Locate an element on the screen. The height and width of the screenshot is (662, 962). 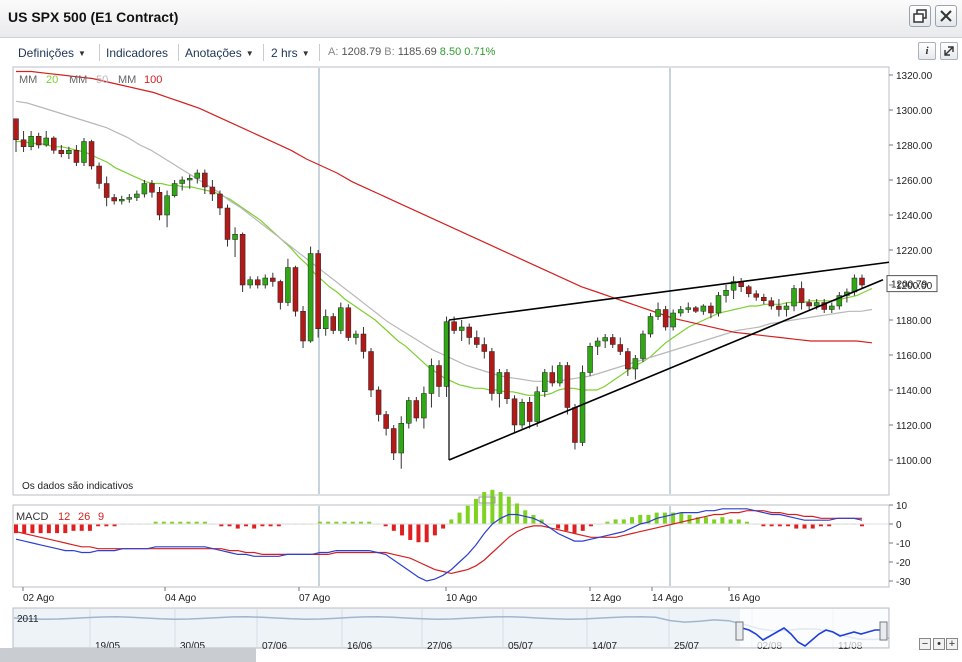
navigator-date-label: 16/06 is located at coordinates (359, 646).